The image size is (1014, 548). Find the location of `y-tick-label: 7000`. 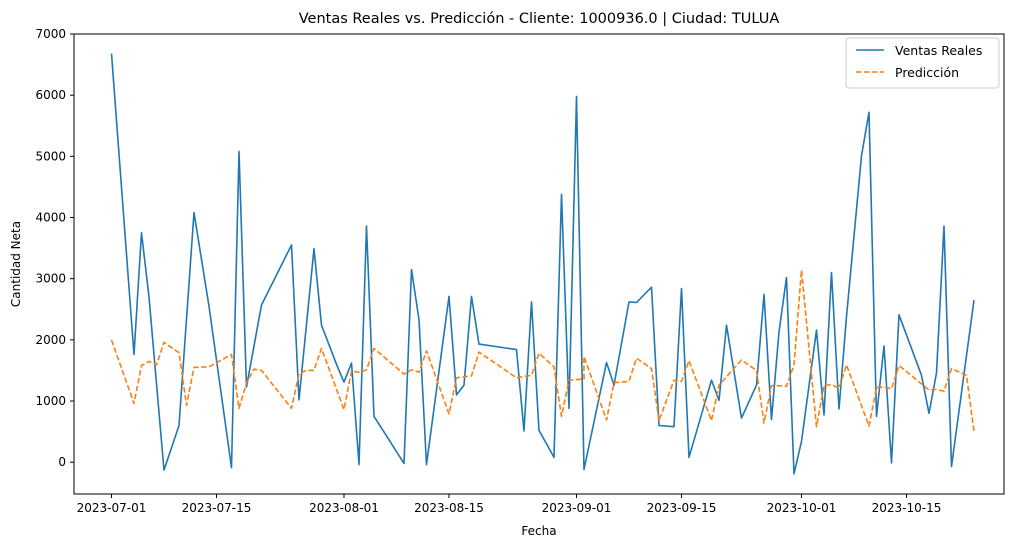

y-tick-label: 7000 is located at coordinates (50, 34).